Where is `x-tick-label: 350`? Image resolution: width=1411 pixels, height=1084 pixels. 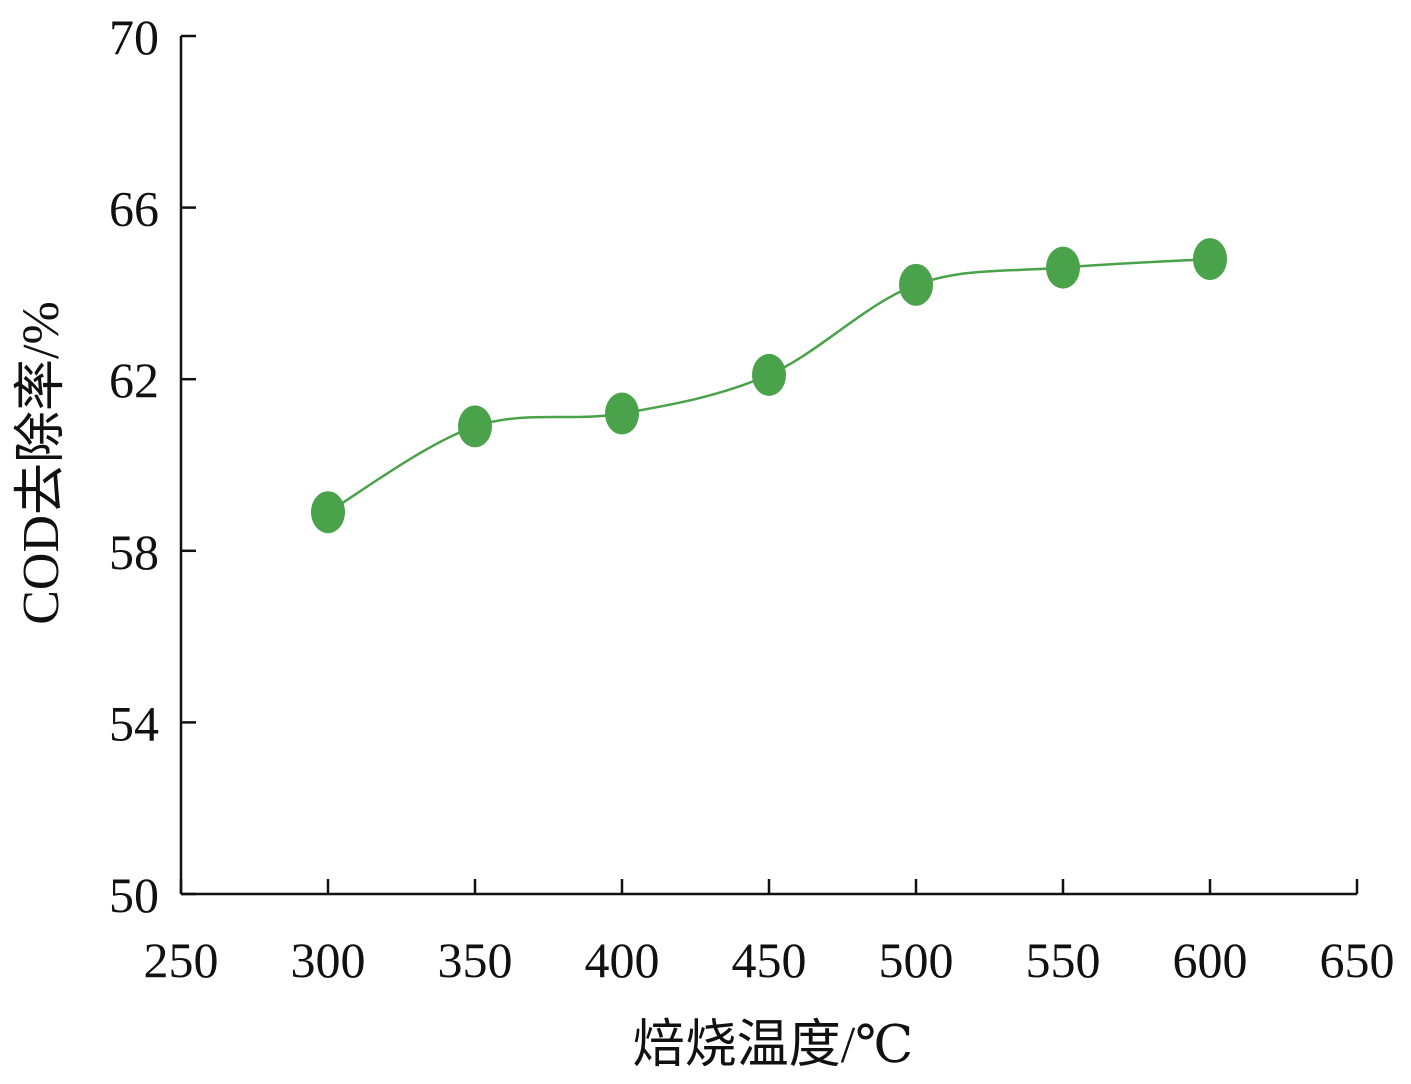
x-tick-label: 350 is located at coordinates (475, 960).